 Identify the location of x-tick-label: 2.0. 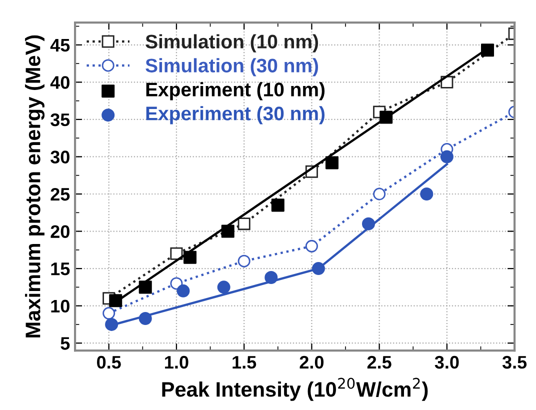
(312, 362).